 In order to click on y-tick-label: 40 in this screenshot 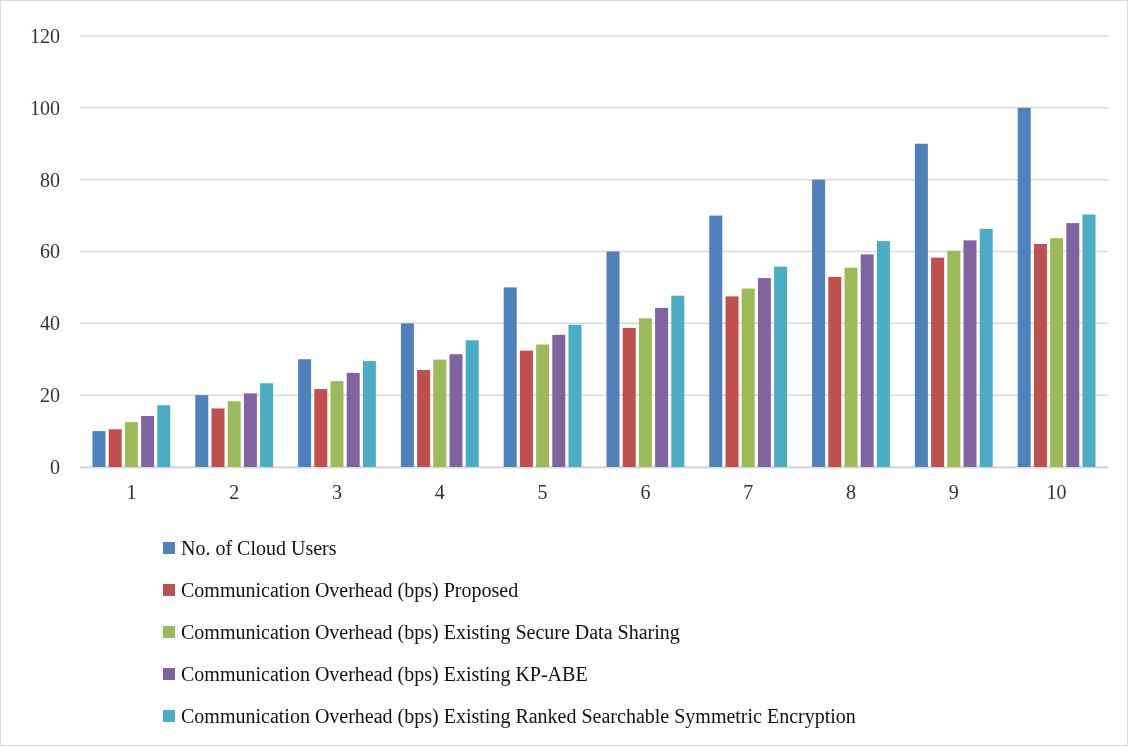, I will do `click(50, 323)`.